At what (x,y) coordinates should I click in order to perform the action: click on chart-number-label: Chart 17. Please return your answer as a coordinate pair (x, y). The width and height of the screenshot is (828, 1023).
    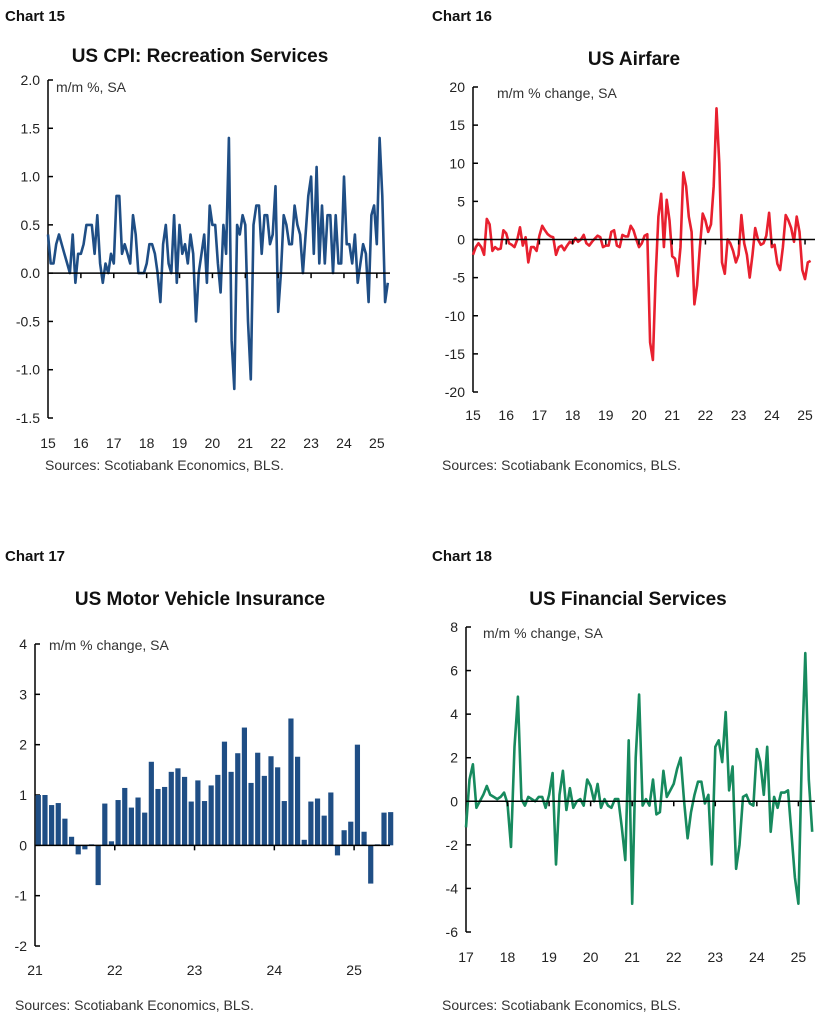
    Looking at the image, I should click on (35, 556).